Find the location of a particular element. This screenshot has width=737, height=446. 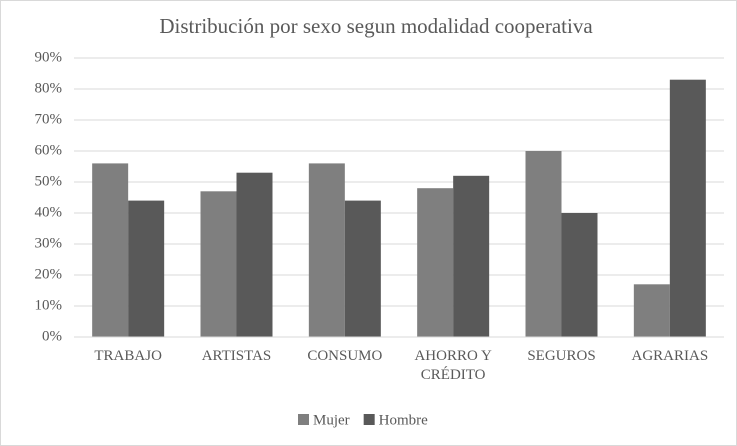

x-tick-label: AGRARIAS is located at coordinates (670, 356).